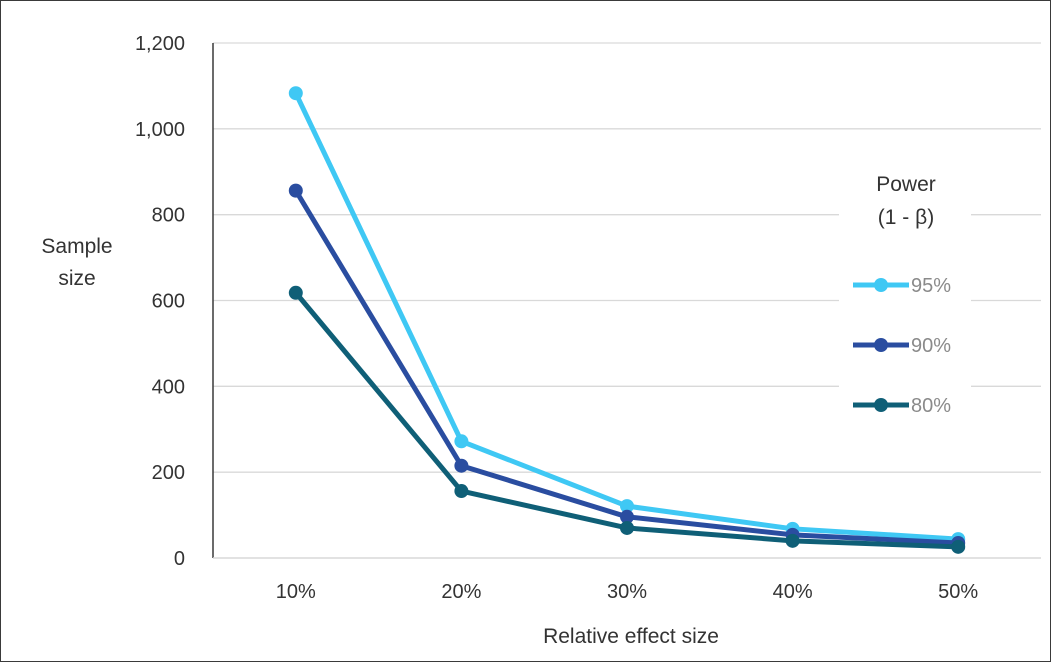 This screenshot has width=1053, height=665. What do you see at coordinates (958, 592) in the screenshot?
I see `x-tick-label: 50%` at bounding box center [958, 592].